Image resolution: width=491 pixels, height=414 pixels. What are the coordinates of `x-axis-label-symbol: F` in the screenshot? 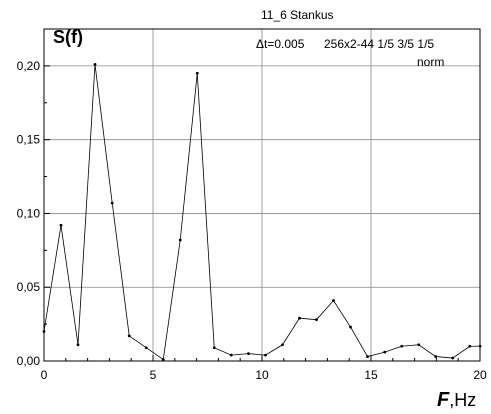 It's located at (443, 400).